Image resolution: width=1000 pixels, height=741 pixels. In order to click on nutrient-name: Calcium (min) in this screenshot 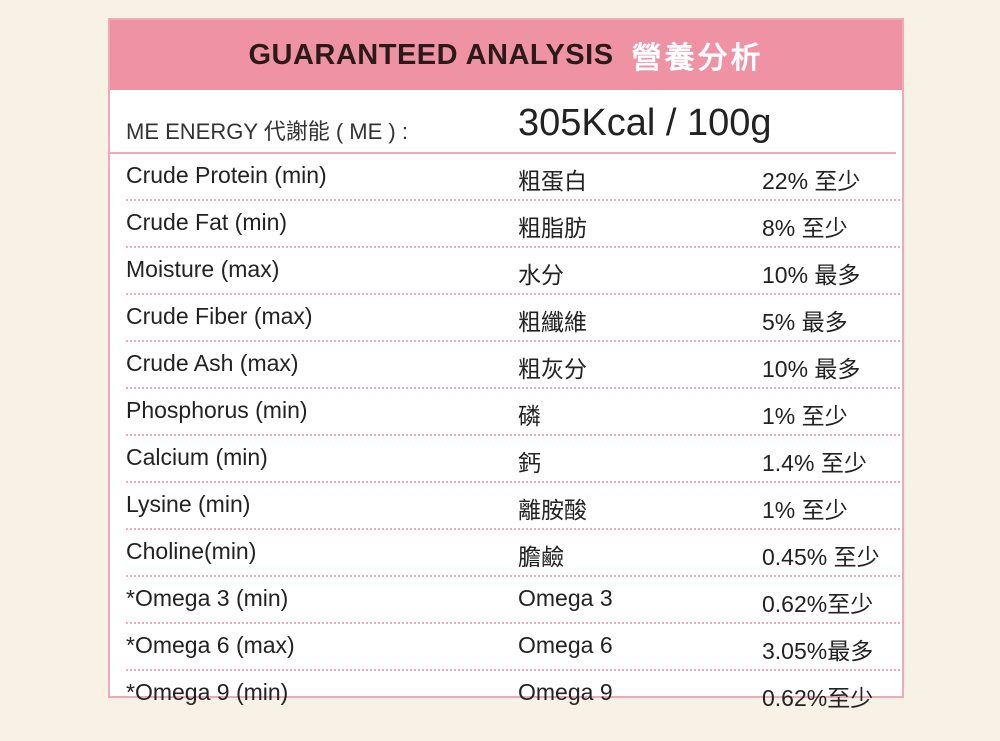, I will do `click(197, 457)`.